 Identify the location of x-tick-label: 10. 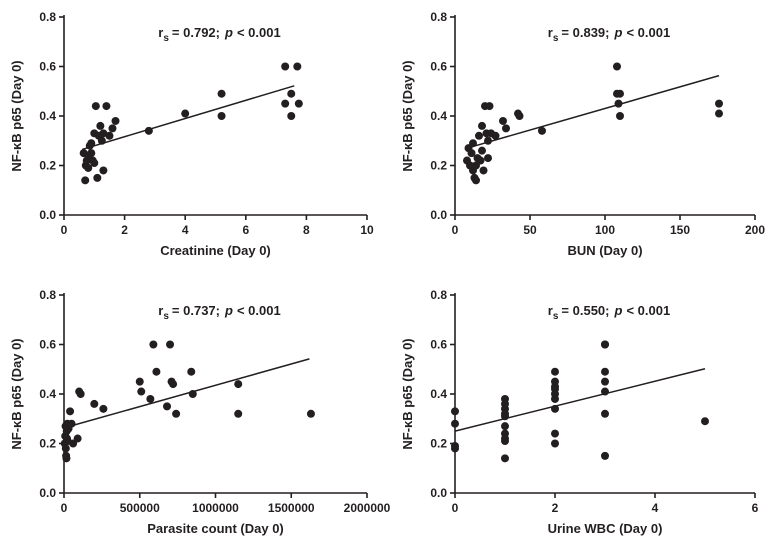
(367, 230).